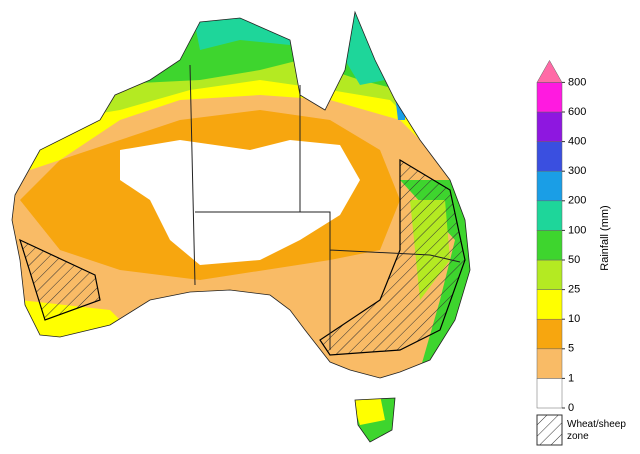  What do you see at coordinates (549, 430) in the screenshot?
I see `hatch-swatch` at bounding box center [549, 430].